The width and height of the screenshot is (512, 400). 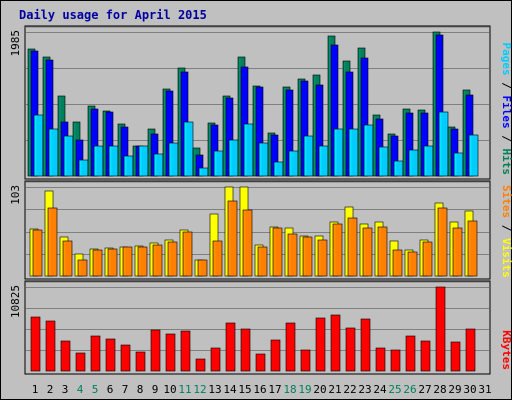 I want to click on day-label-3: 3, so click(x=65, y=389).